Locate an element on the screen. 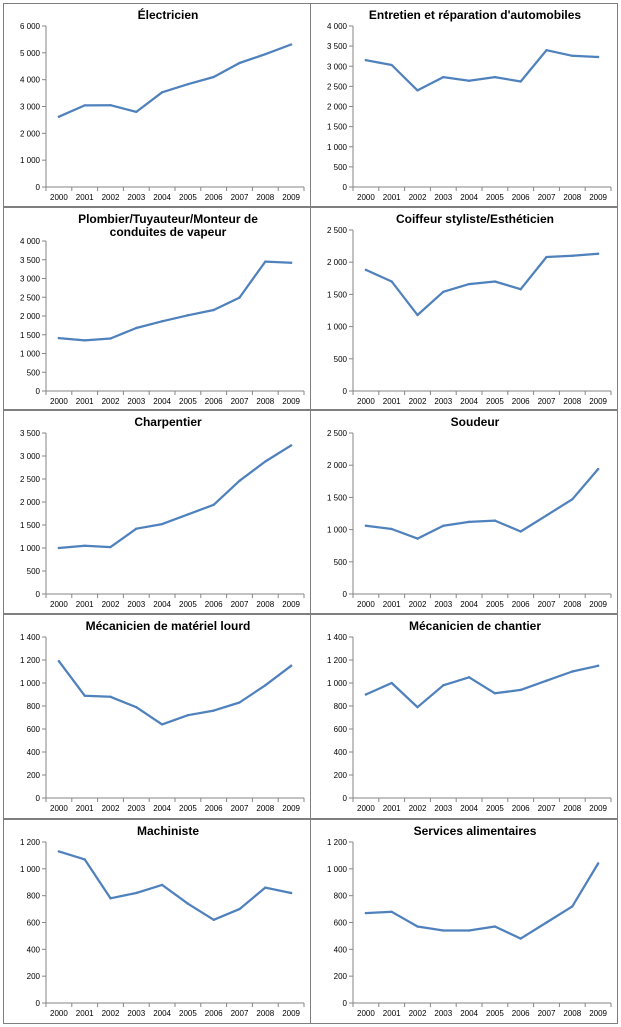 The width and height of the screenshot is (621, 1027). y-tick-label: 1 500 is located at coordinates (30, 525).